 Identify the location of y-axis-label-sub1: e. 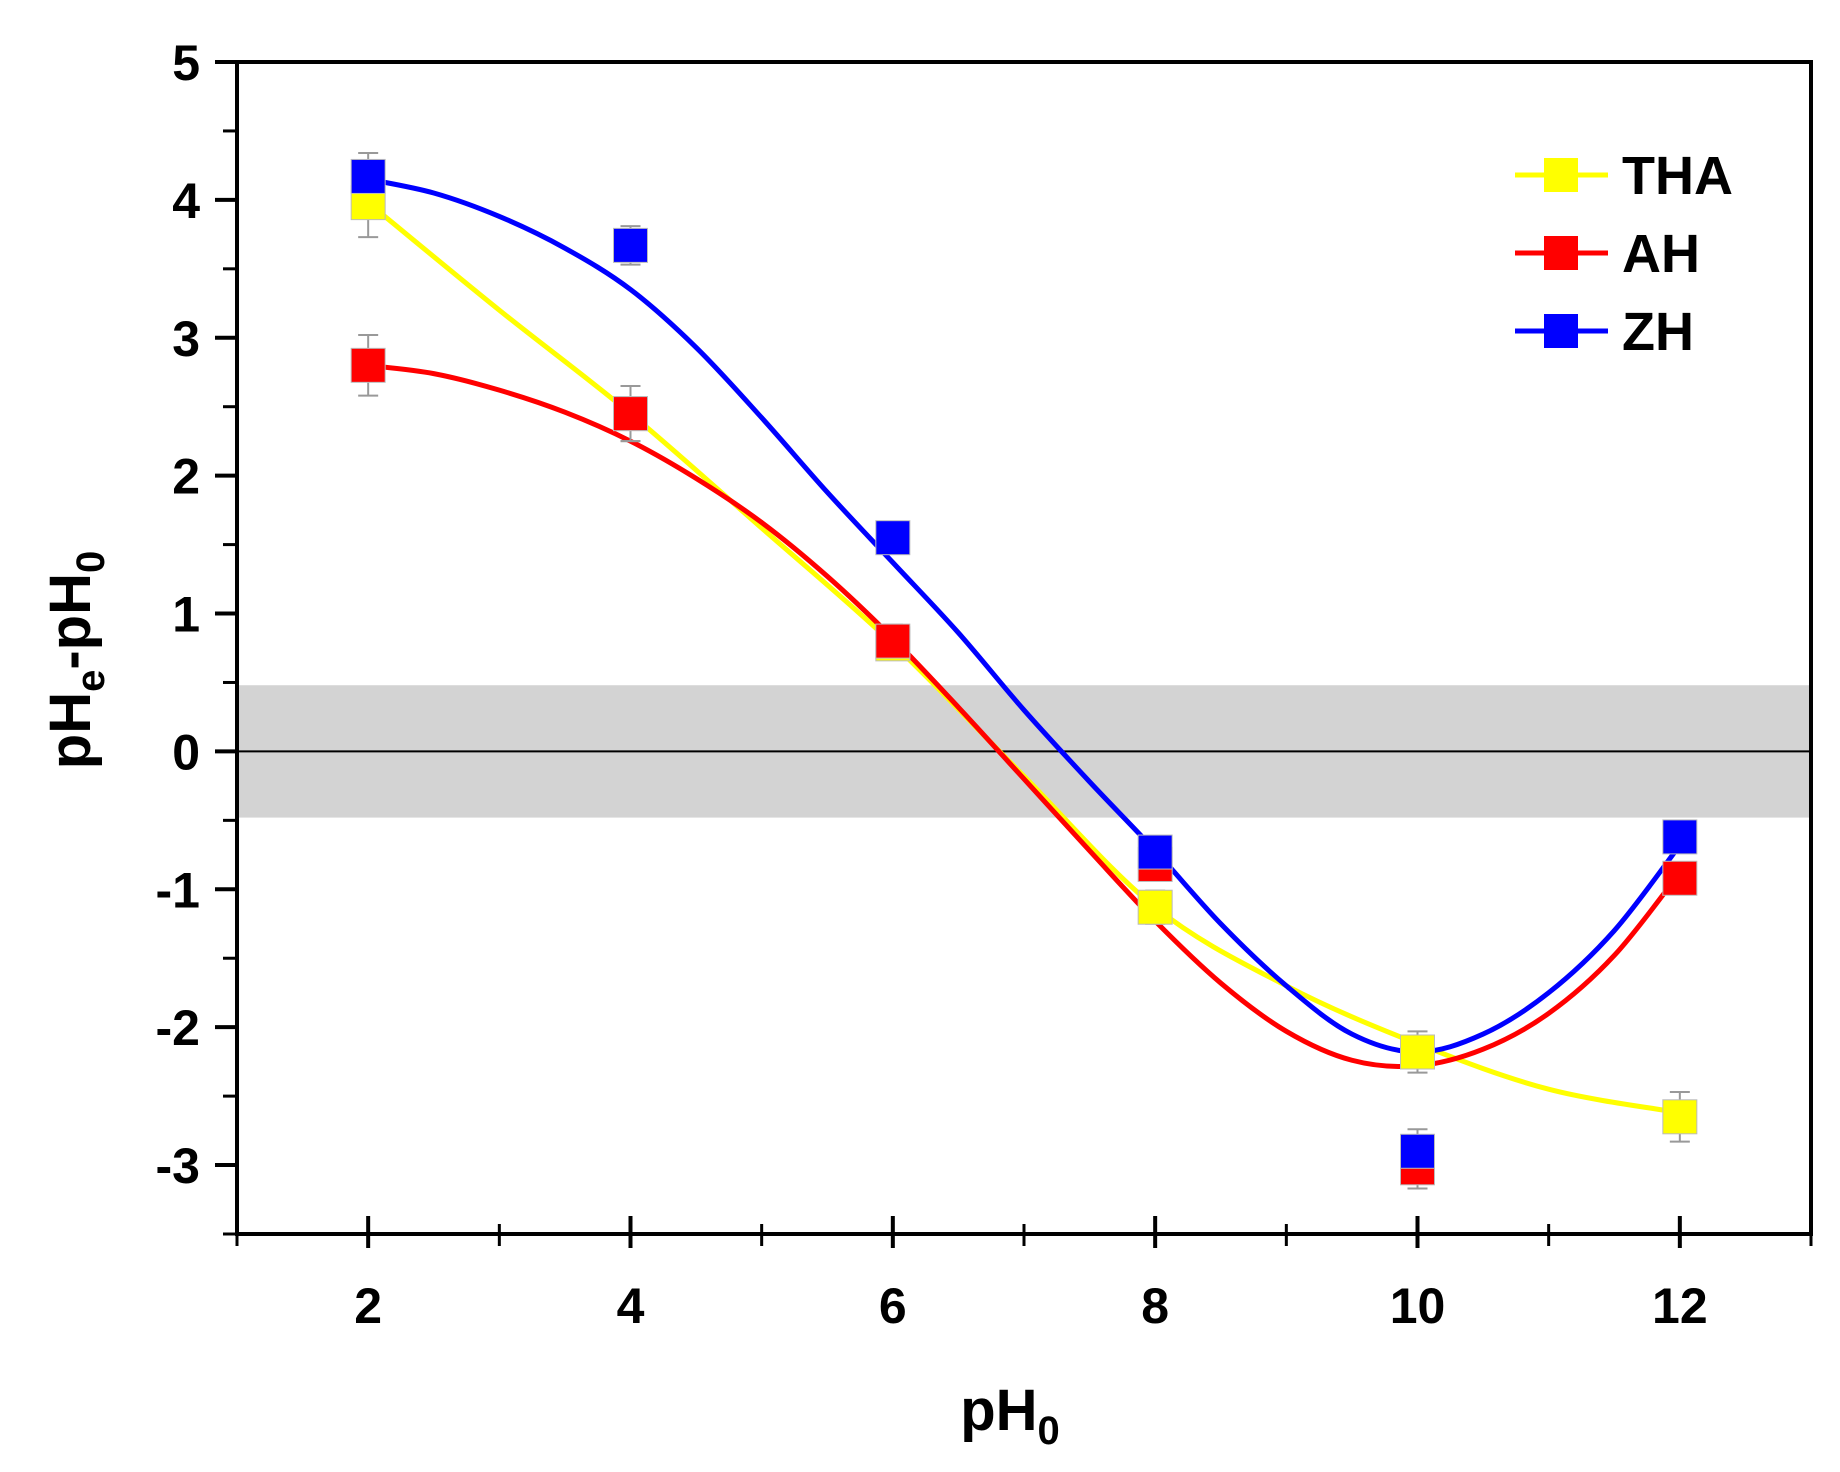
(91, 681).